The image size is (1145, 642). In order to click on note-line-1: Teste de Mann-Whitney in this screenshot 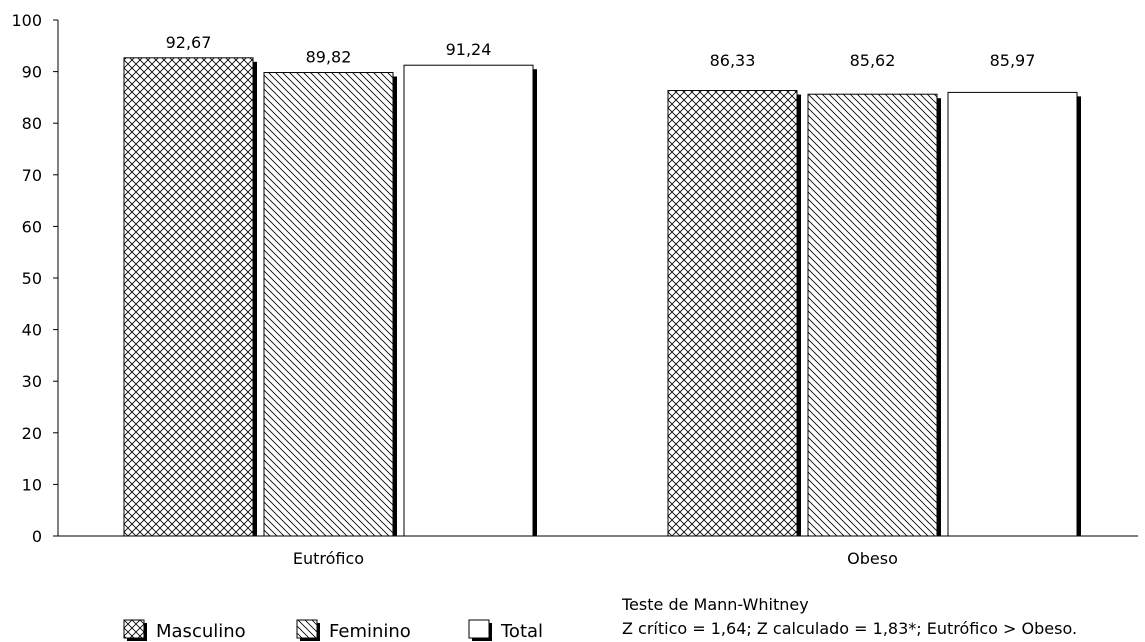, I will do `click(715, 604)`.